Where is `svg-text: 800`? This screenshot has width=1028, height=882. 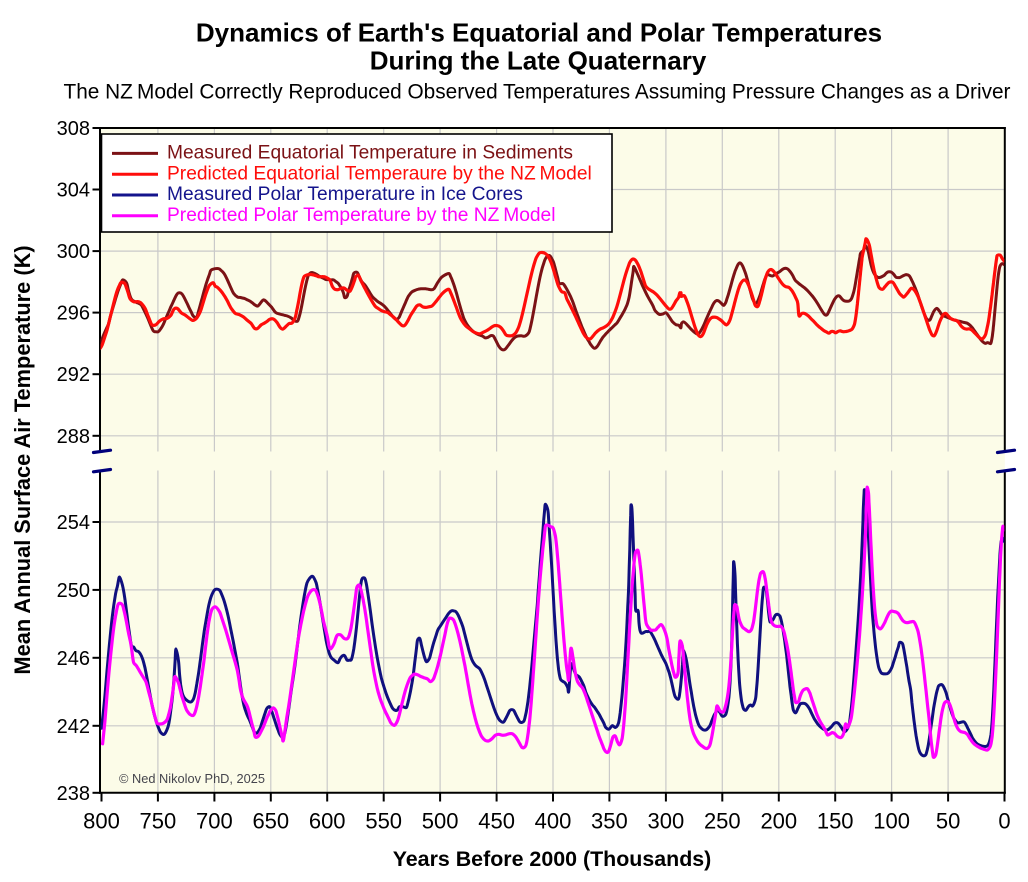 svg-text: 800 is located at coordinates (101, 821).